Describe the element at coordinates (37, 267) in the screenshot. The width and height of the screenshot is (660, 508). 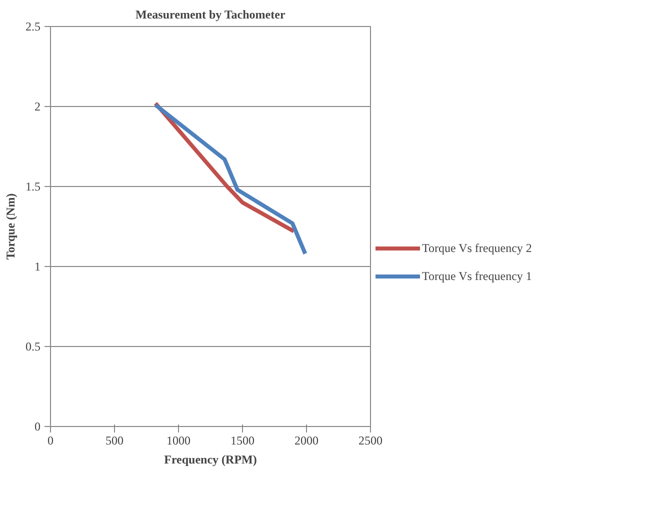
I see `y-tick-label: 1` at that location.